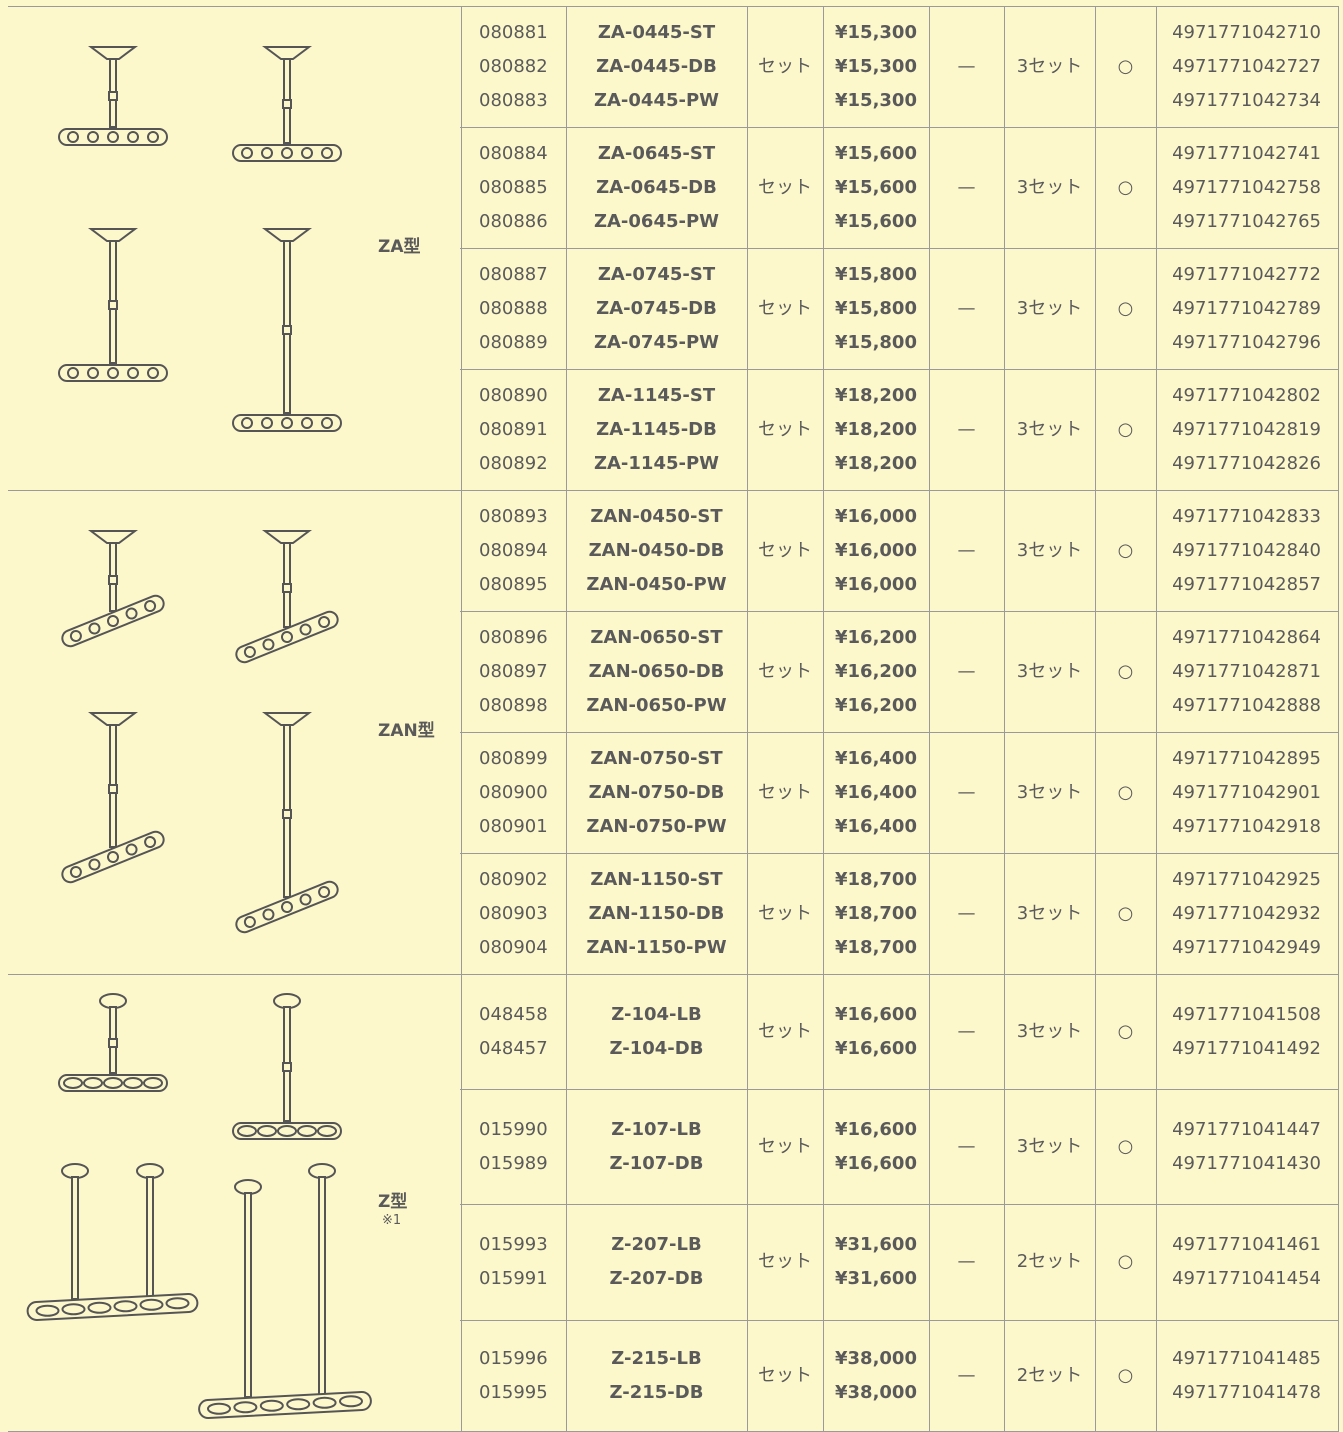 The height and width of the screenshot is (1432, 1343). Describe the element at coordinates (1247, 672) in the screenshot. I see `cell-jan: 4971771042864 4971771042871 4971771042888` at that location.